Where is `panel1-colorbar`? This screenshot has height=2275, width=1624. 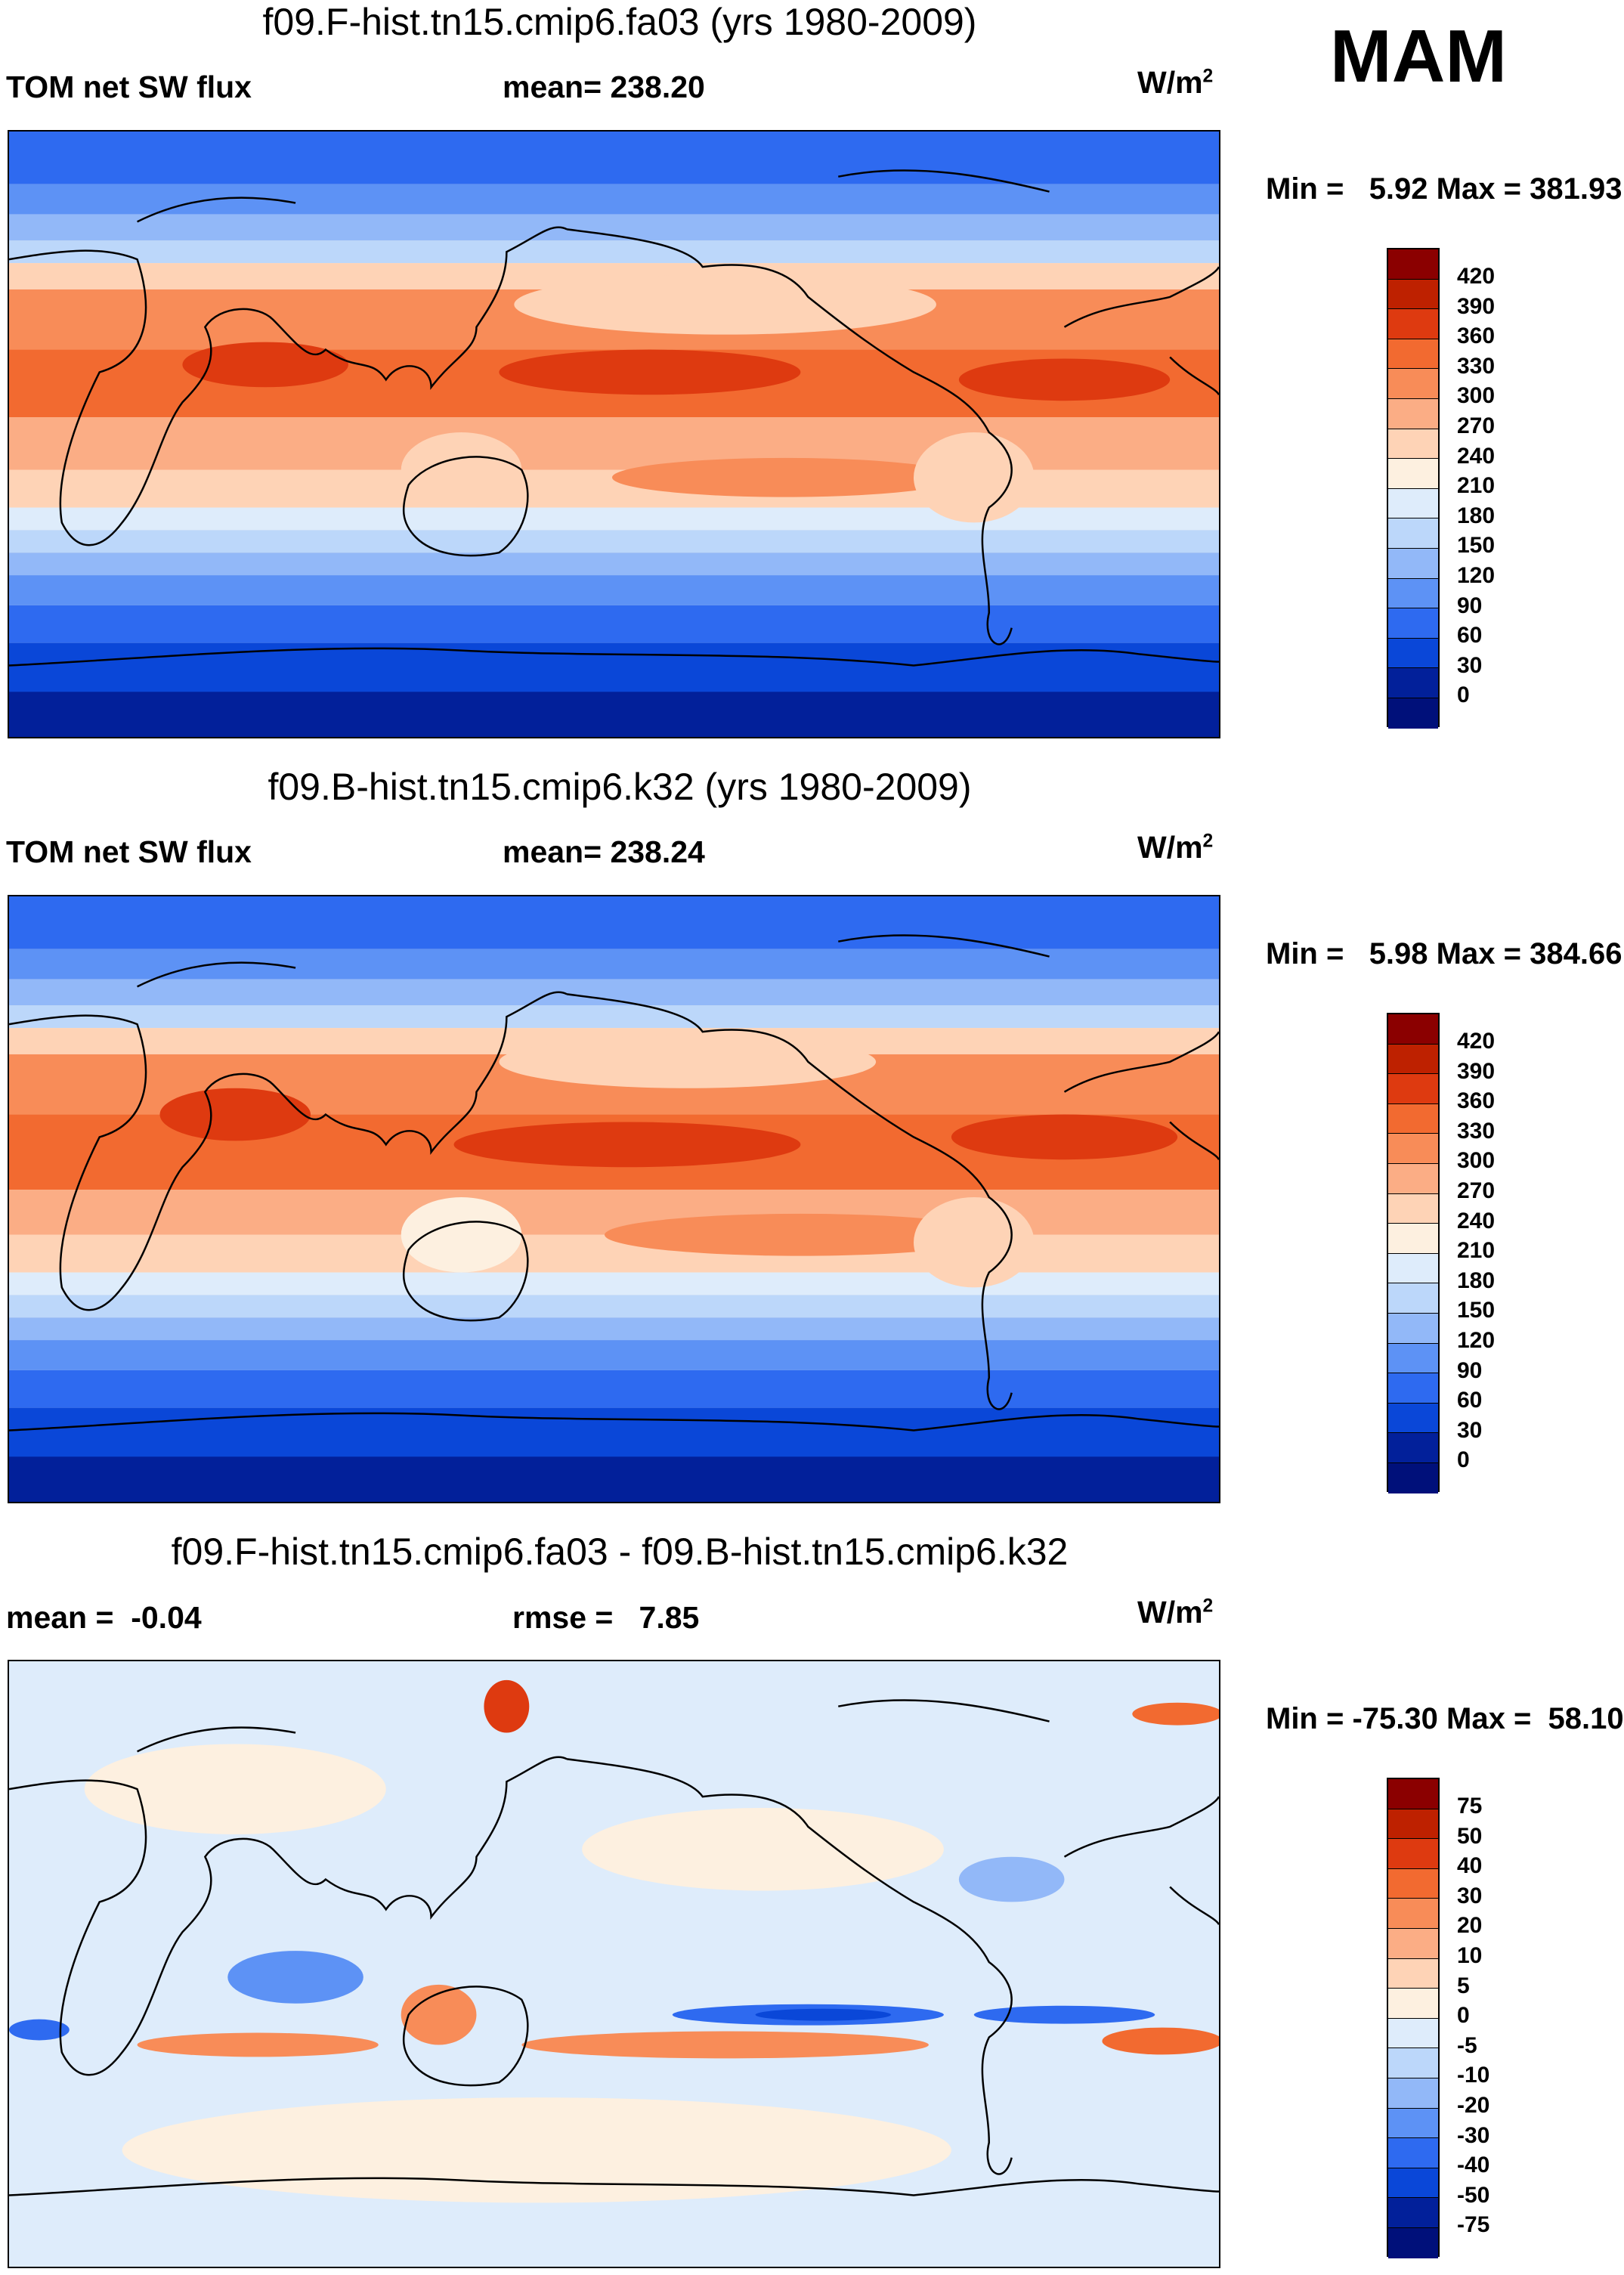
panel1-colorbar is located at coordinates (1413, 488).